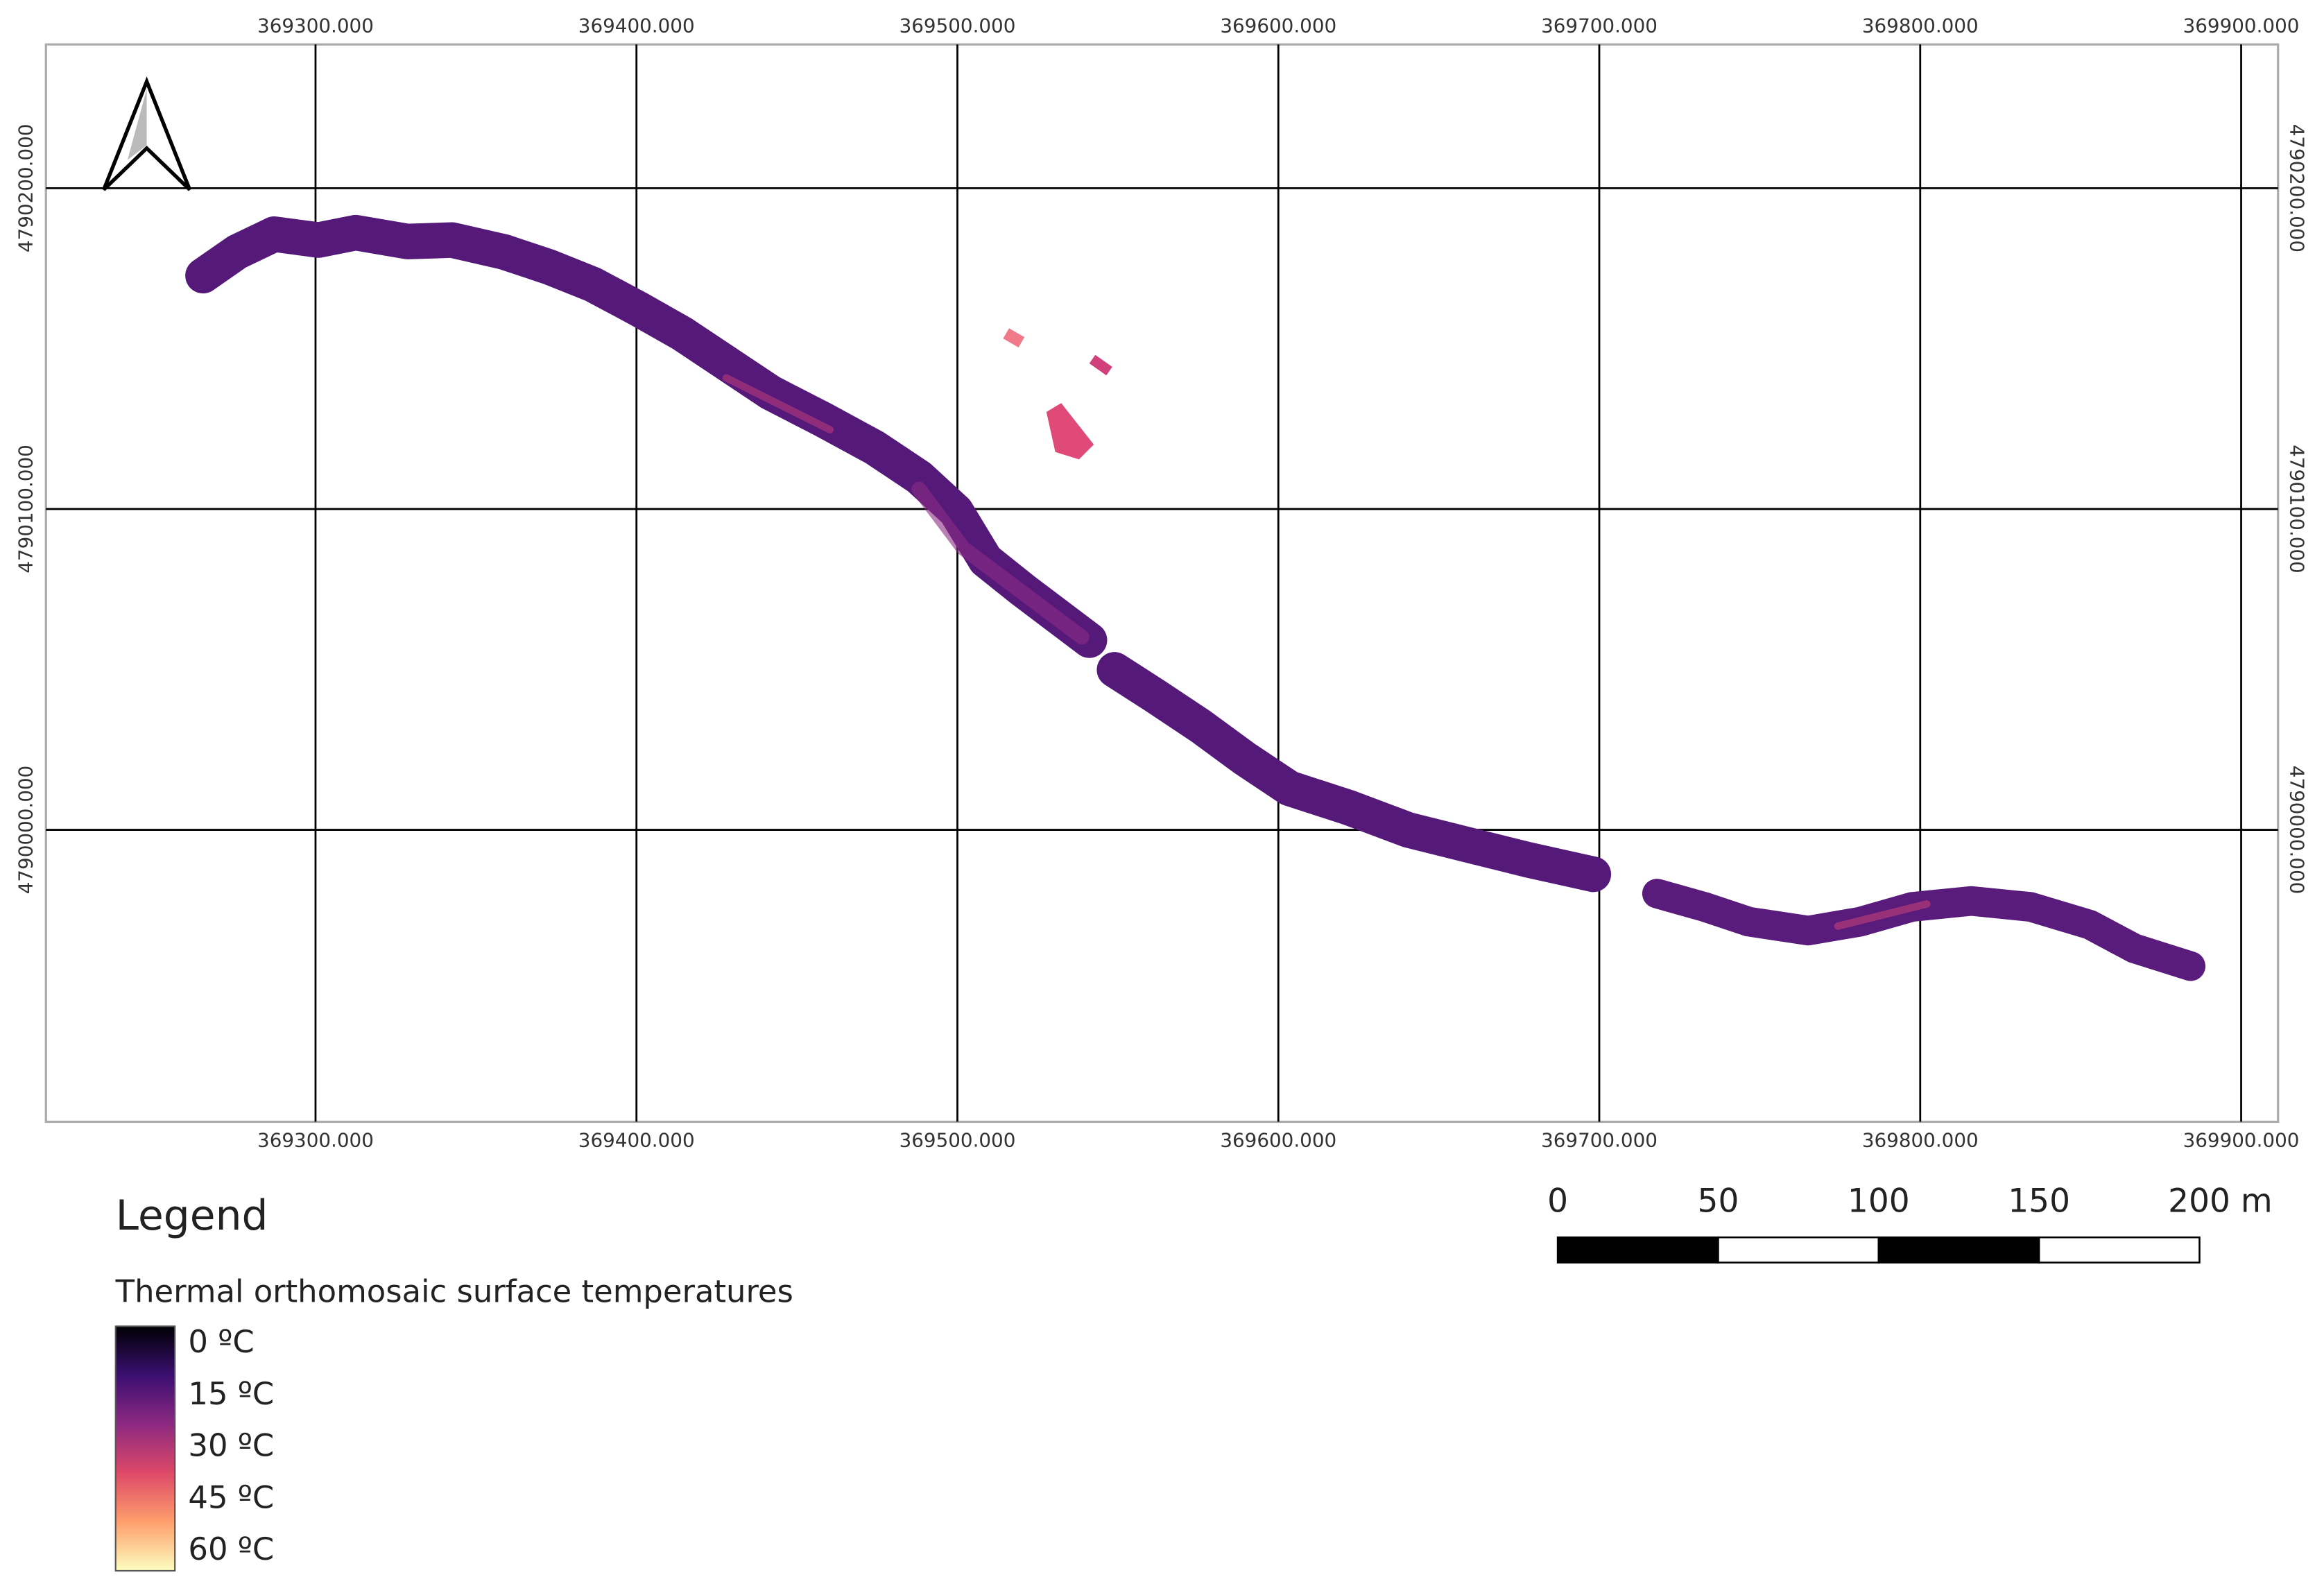 The height and width of the screenshot is (1593, 2324). I want to click on north-arrow-outline, so click(147, 133).